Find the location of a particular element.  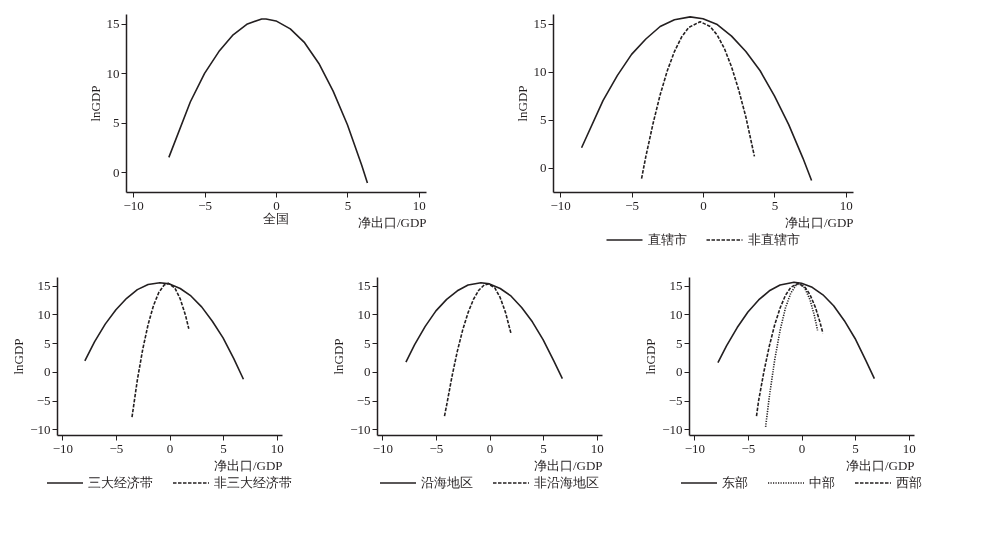

legend-label: 沿海地区 is located at coordinates (447, 482).